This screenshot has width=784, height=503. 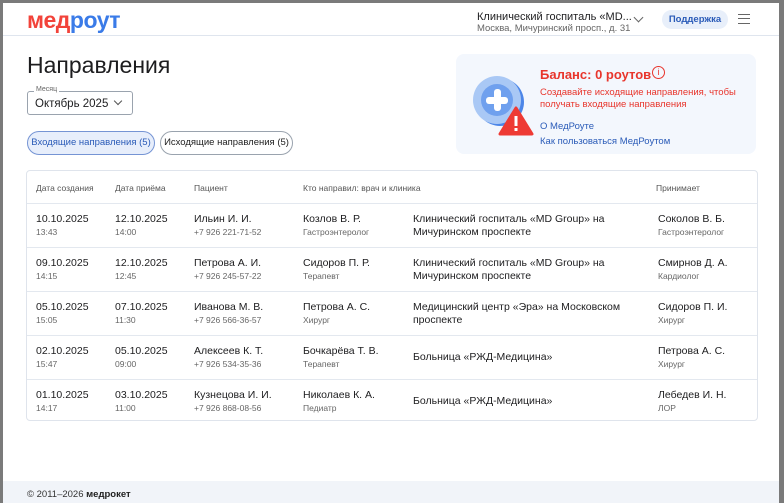 What do you see at coordinates (47, 364) in the screenshot?
I see `created-time-text: 15:47` at bounding box center [47, 364].